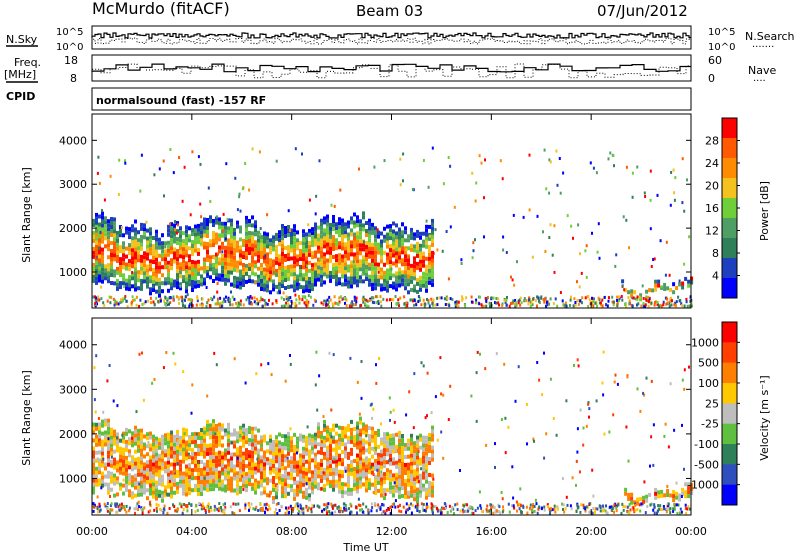 The image size is (800, 558). What do you see at coordinates (69, 32) in the screenshot?
I see `noise-left-tick-top: 10^5` at bounding box center [69, 32].